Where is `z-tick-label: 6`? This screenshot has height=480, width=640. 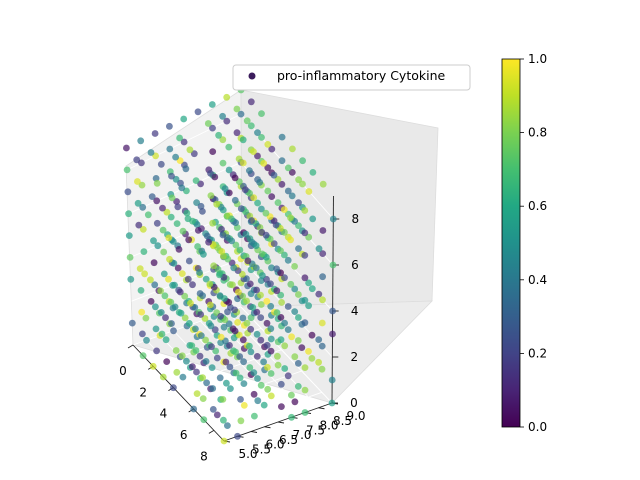
z-tick-label: 6 is located at coordinates (355, 265).